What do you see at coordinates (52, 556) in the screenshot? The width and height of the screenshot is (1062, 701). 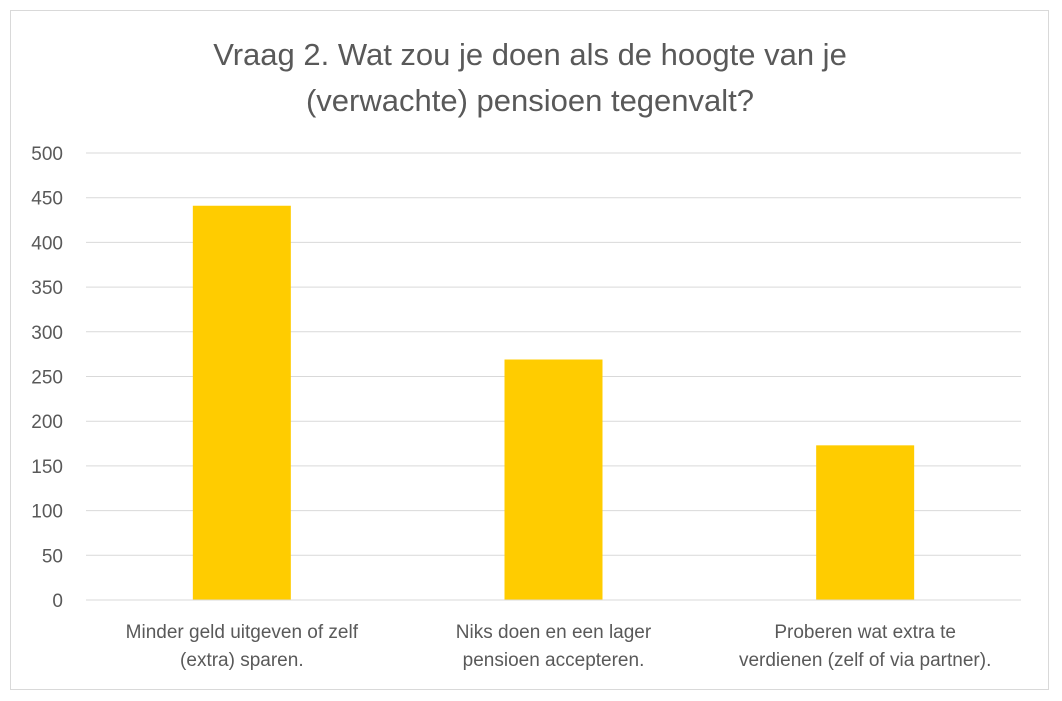 I see `y-tick-label: 50` at bounding box center [52, 556].